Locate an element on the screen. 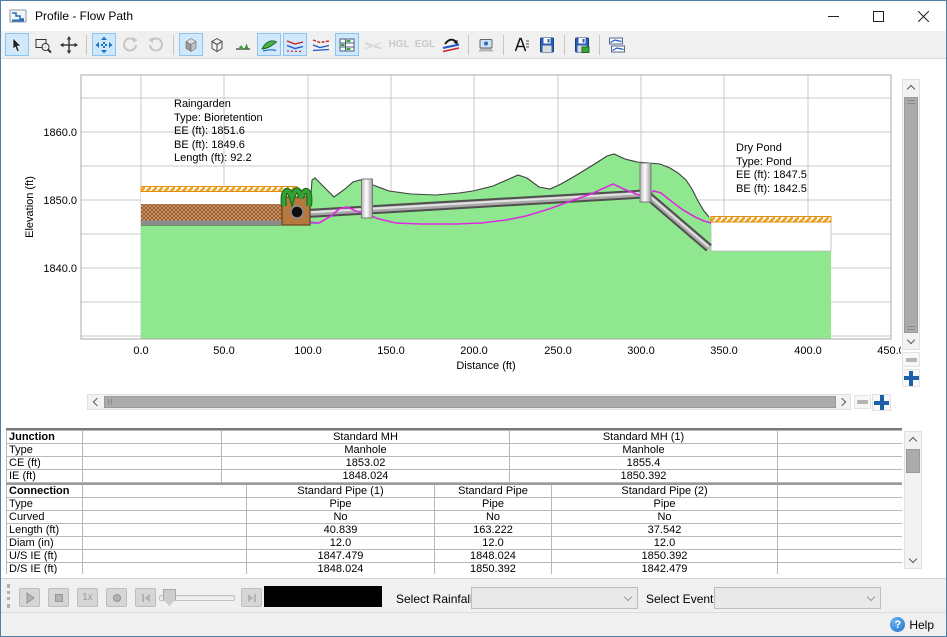  select-tool-button is located at coordinates (17, 44).